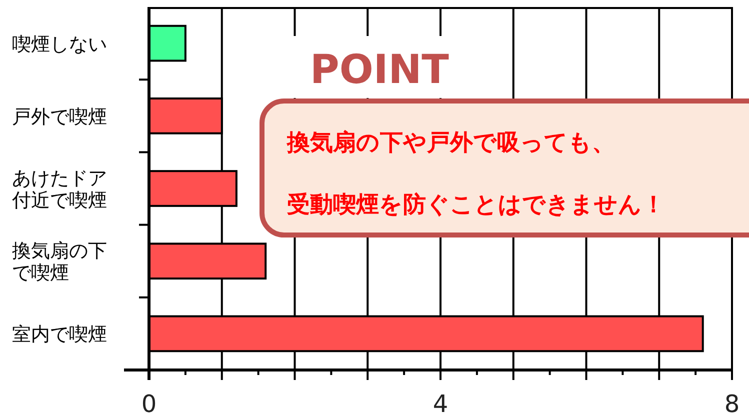 This screenshot has width=749, height=419. What do you see at coordinates (59, 44) in the screenshot?
I see `y-tick-label: 喫煙しない` at bounding box center [59, 44].